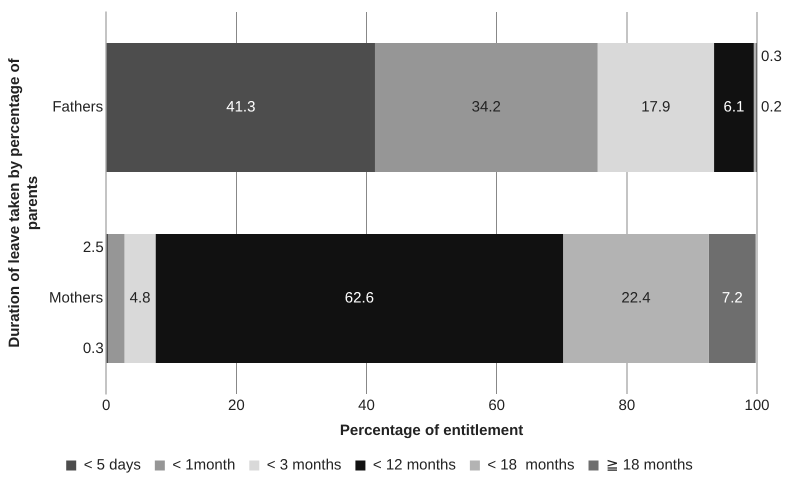  What do you see at coordinates (627, 405) in the screenshot?
I see `x-tick-label: 80` at bounding box center [627, 405].